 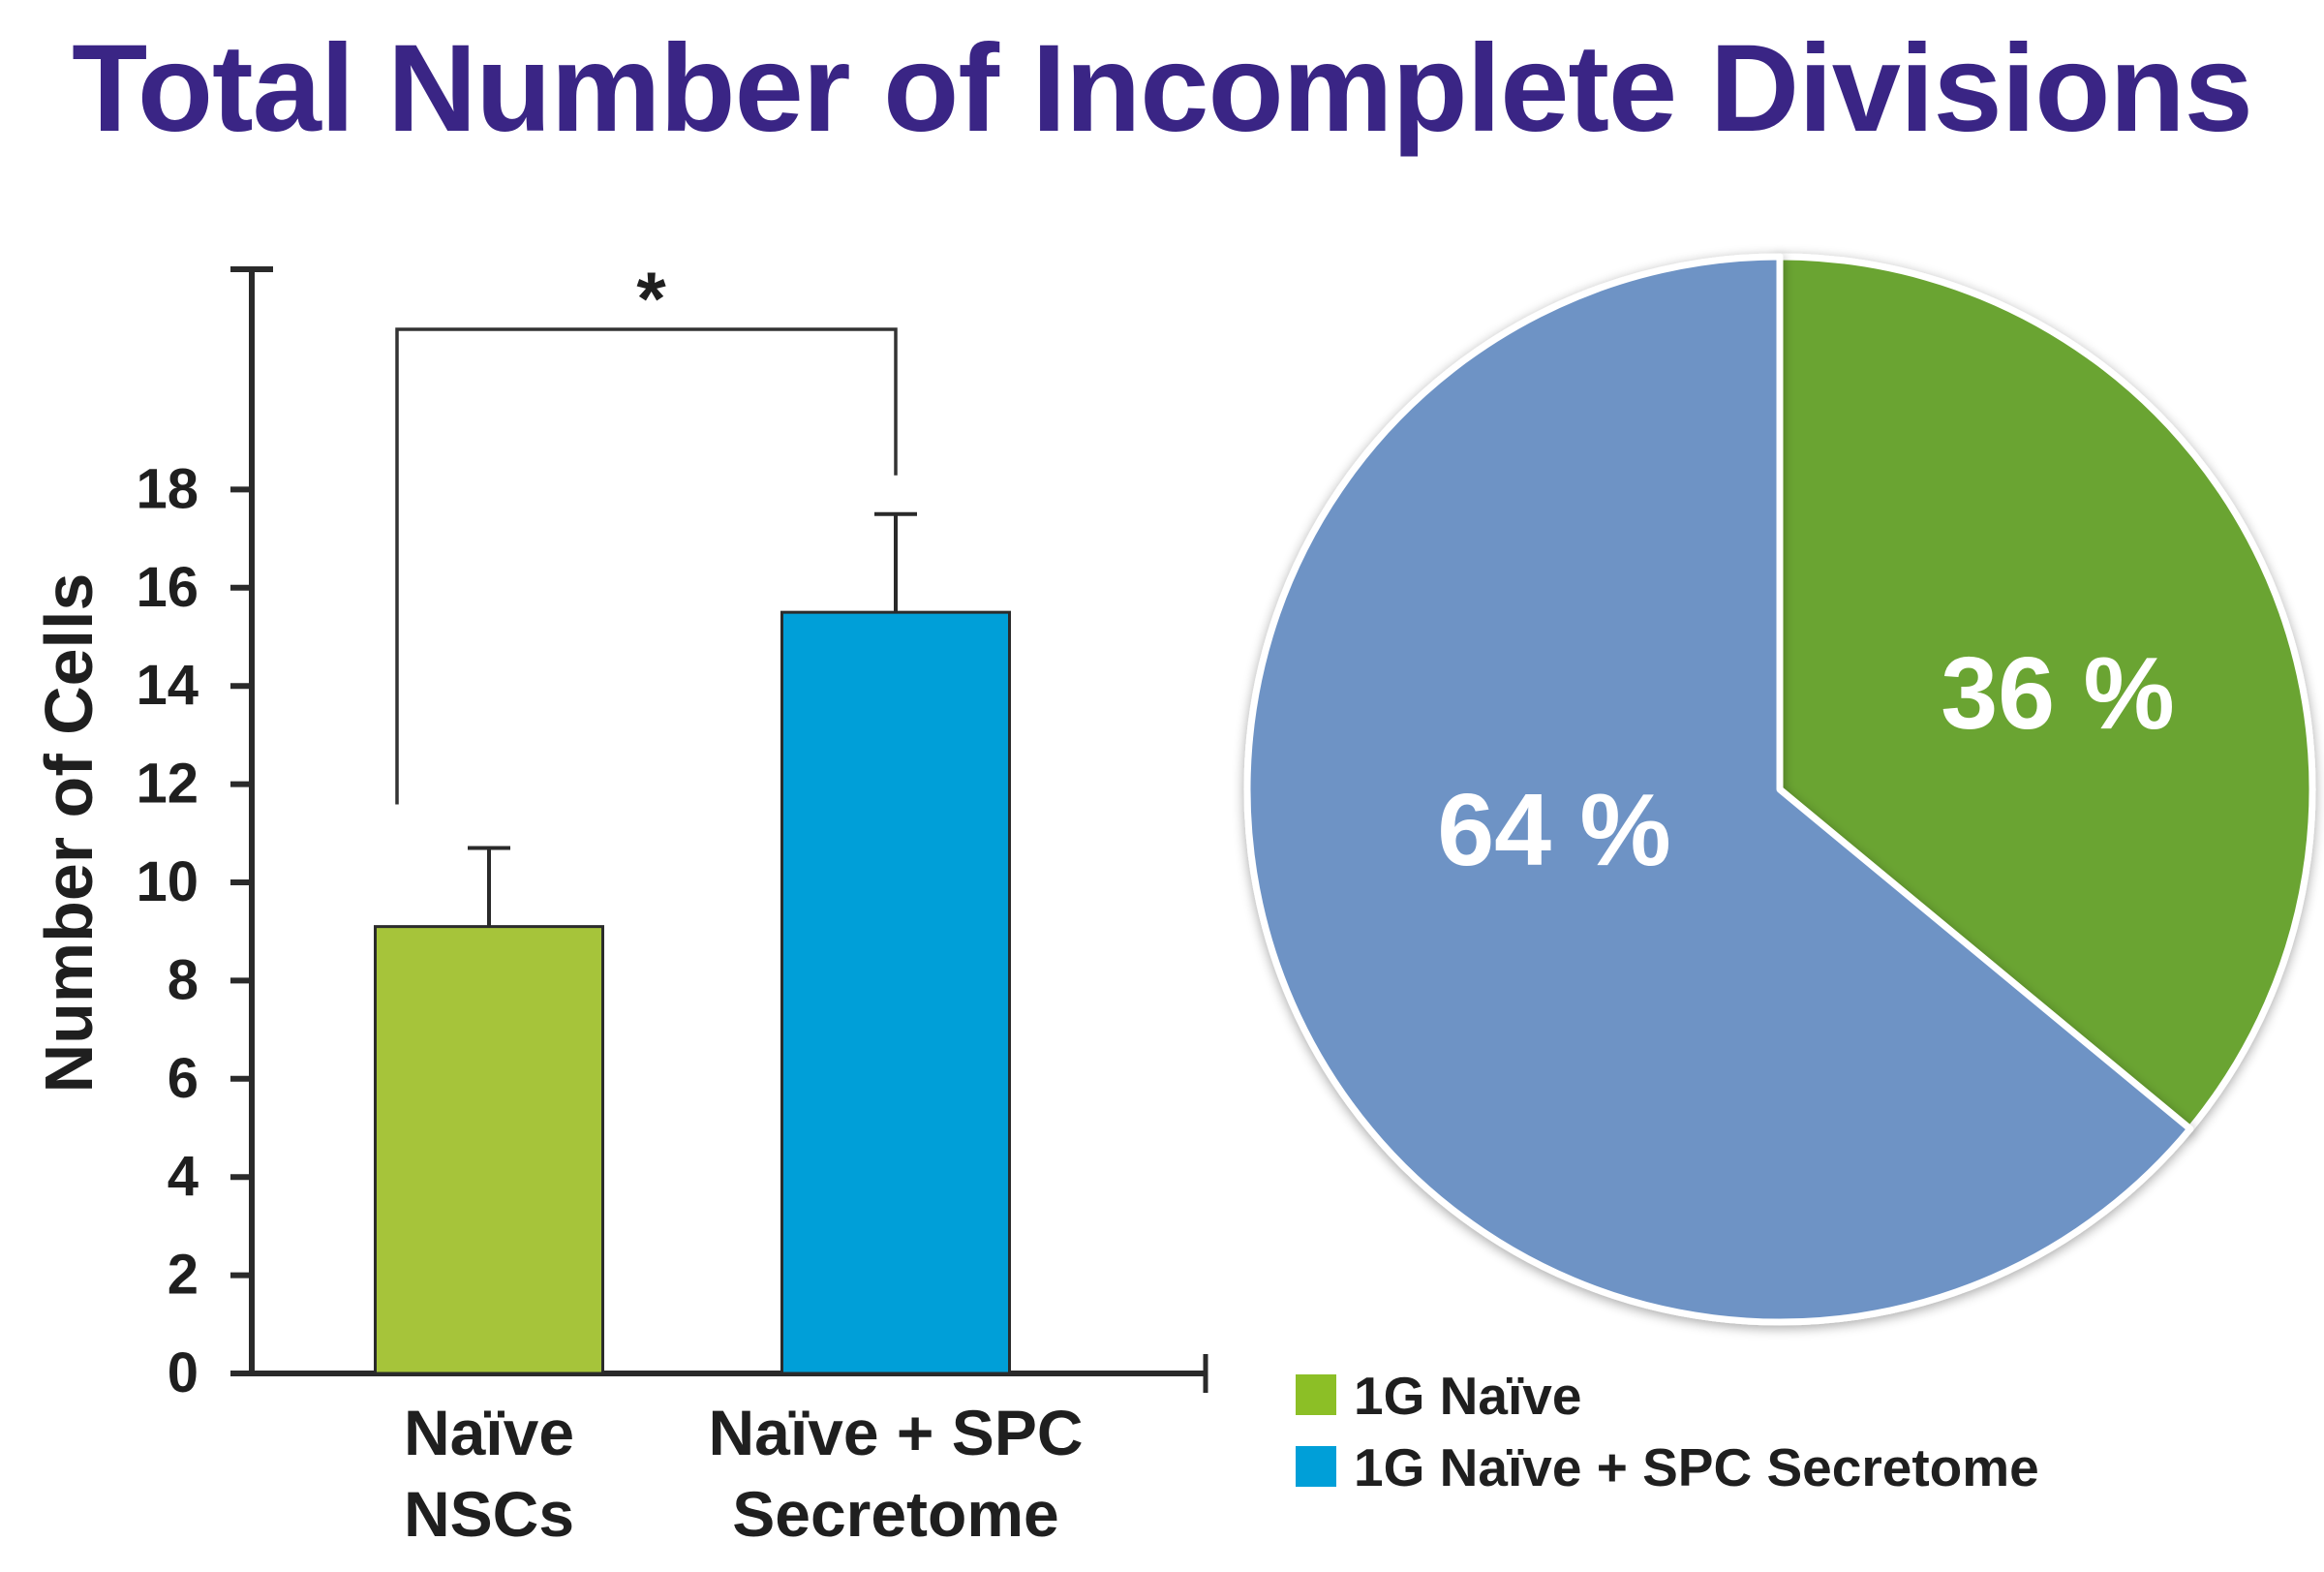 What do you see at coordinates (895, 1514) in the screenshot?
I see `x-category-label: Secretome` at bounding box center [895, 1514].